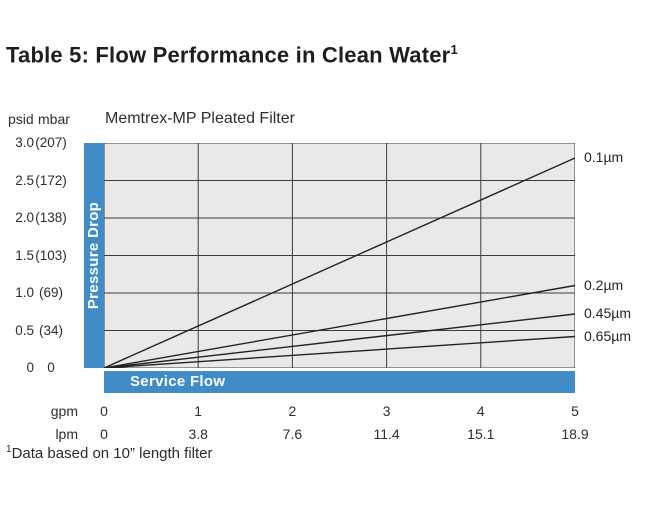  Describe the element at coordinates (607, 313) in the screenshot. I see `series-label-0.45µm: 0.45µm` at that location.